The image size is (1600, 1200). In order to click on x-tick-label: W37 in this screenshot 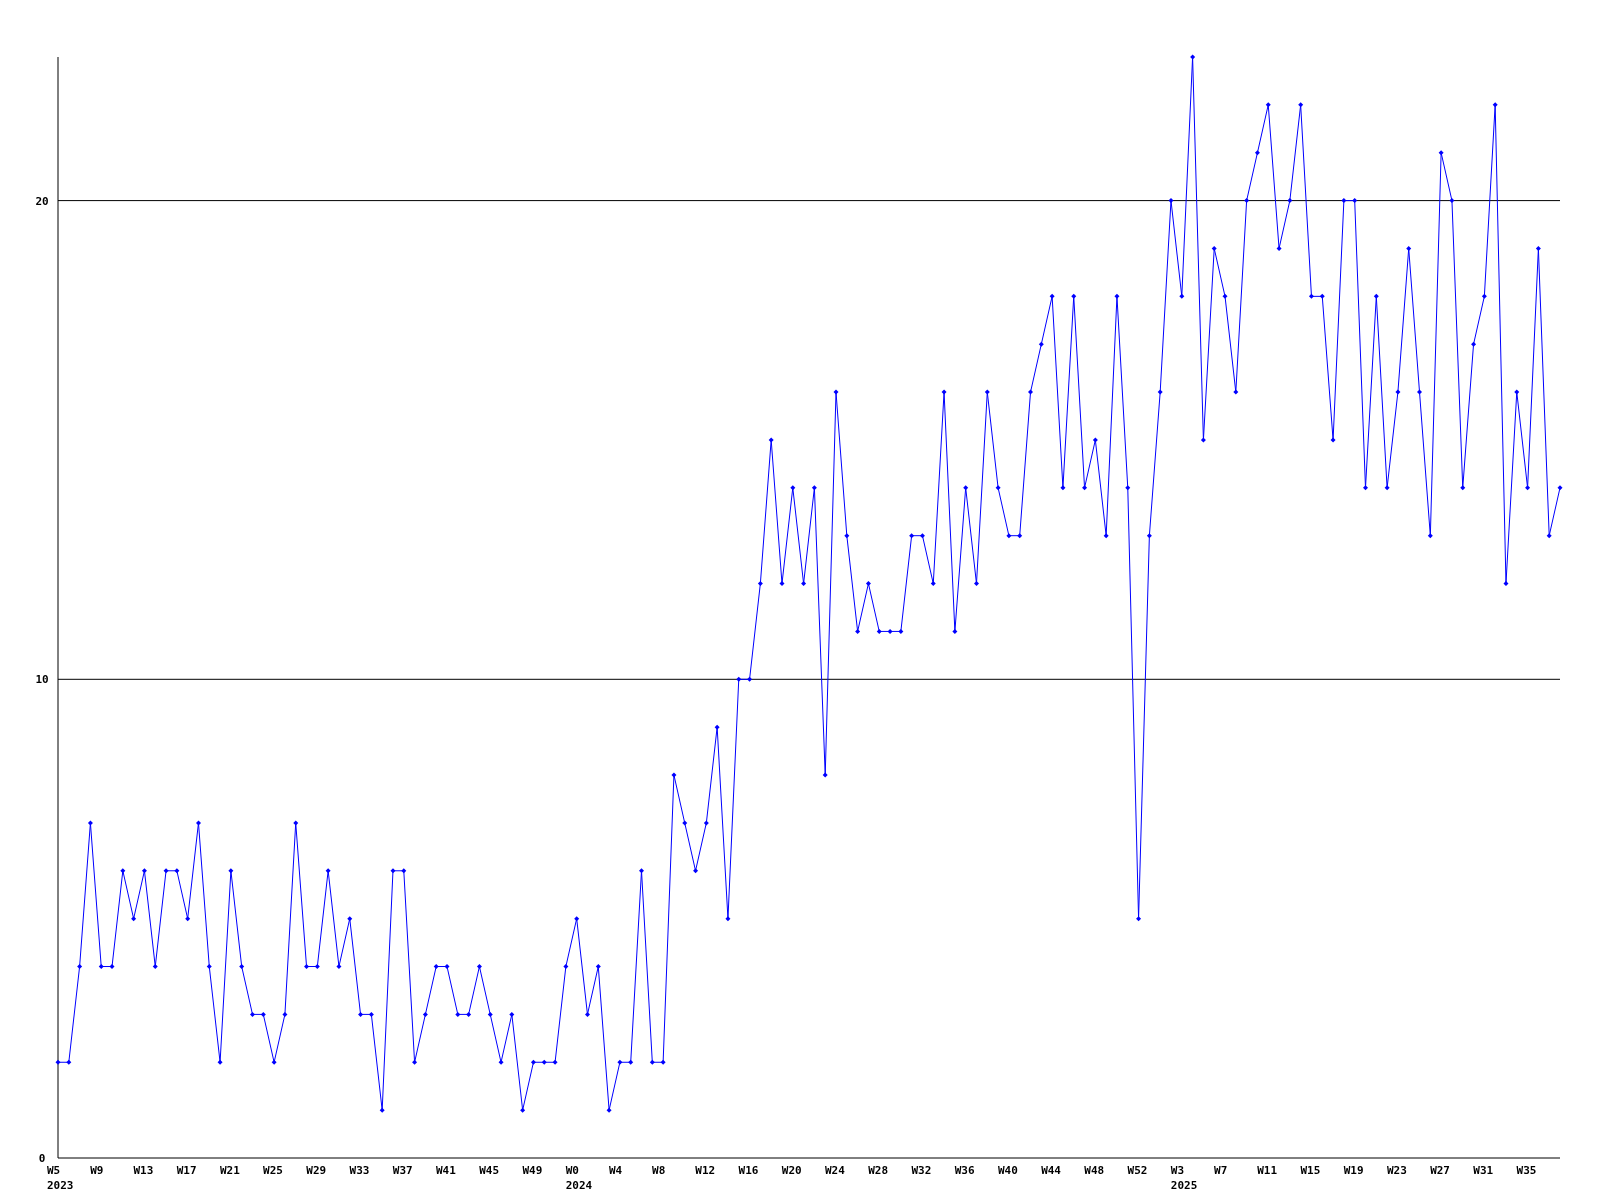, I will do `click(402, 1170)`.